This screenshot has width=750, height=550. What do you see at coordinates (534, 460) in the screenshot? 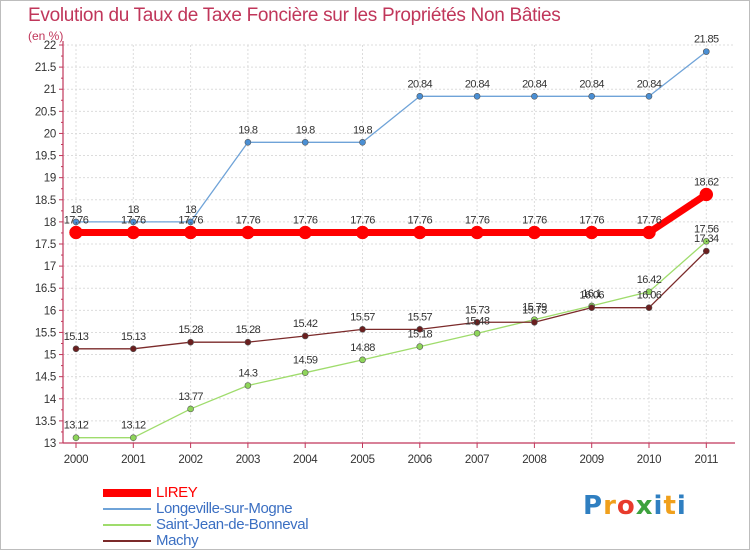
I see `x-tick-label: 2008` at bounding box center [534, 460].